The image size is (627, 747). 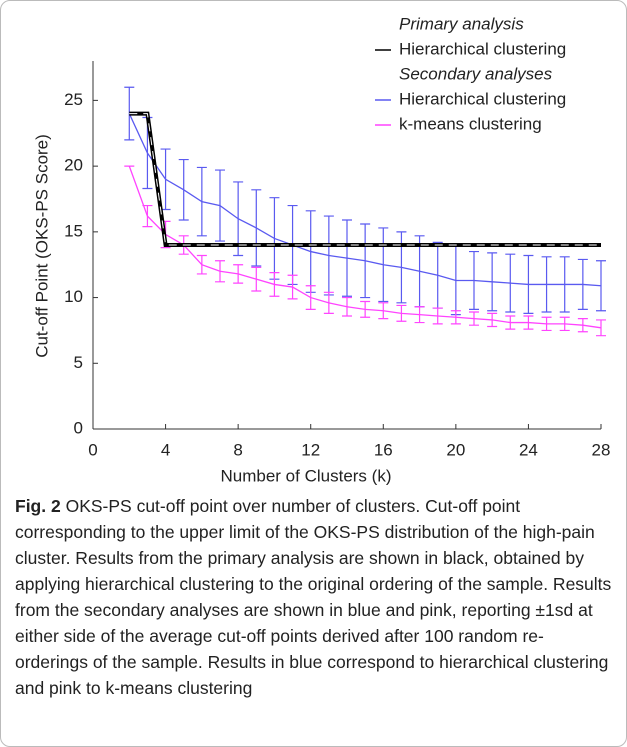 I want to click on y-axis-label: Cut-off Point (OKS-PS Score), so click(x=41, y=246).